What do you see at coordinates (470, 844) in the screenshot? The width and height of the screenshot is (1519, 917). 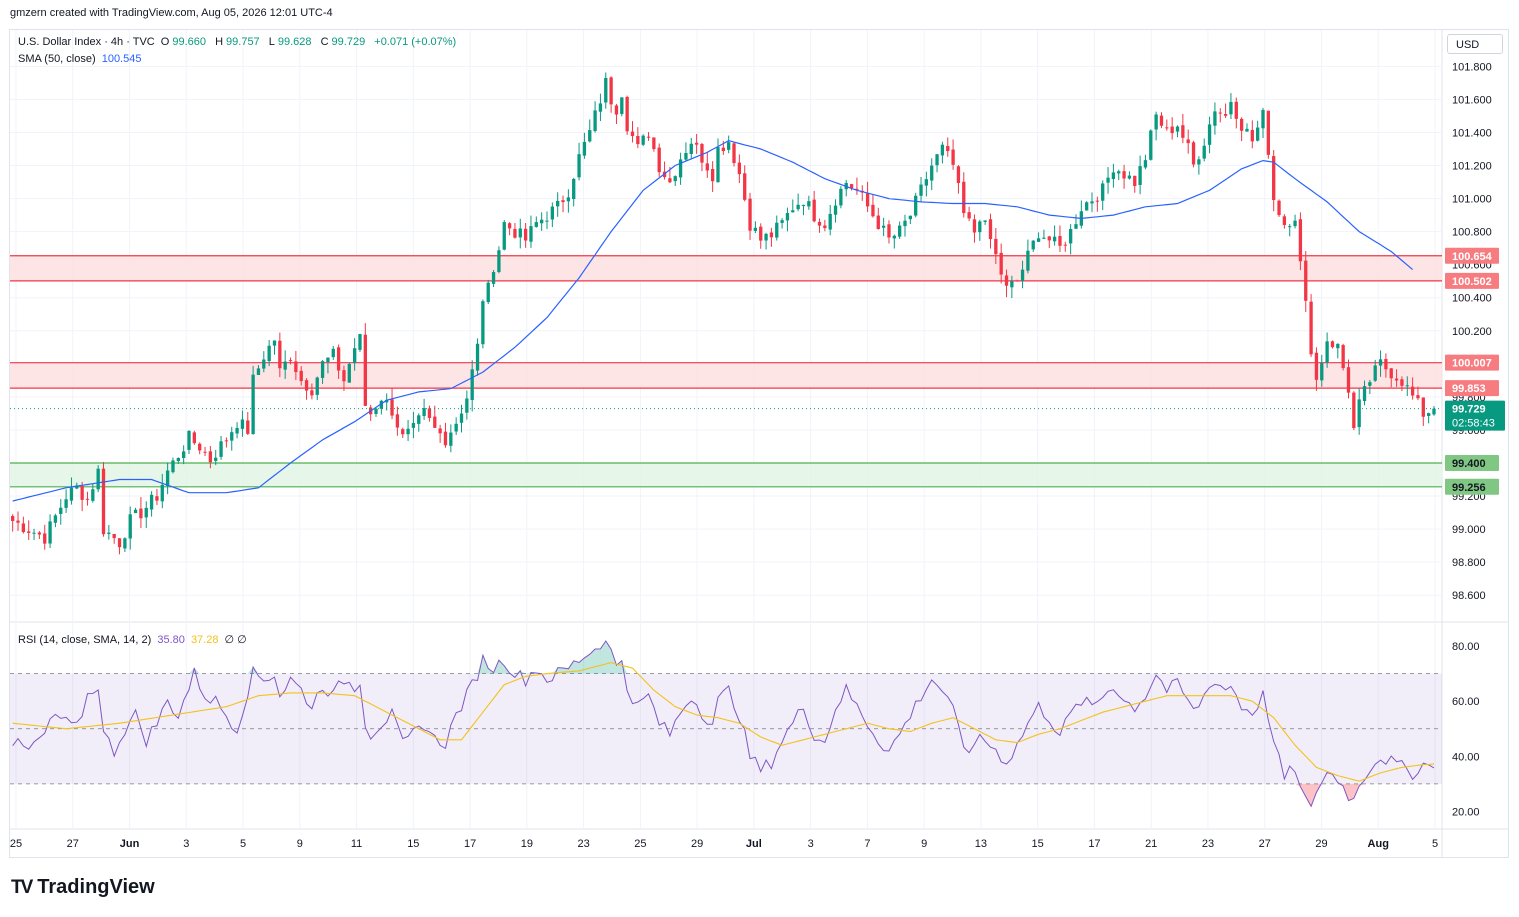 I see `x-tick-label: 17` at bounding box center [470, 844].